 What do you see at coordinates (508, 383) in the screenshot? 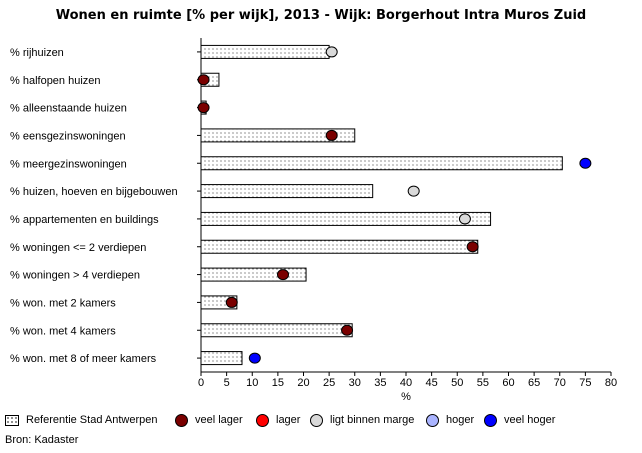
I see `x-tick-label: 60` at bounding box center [508, 383].